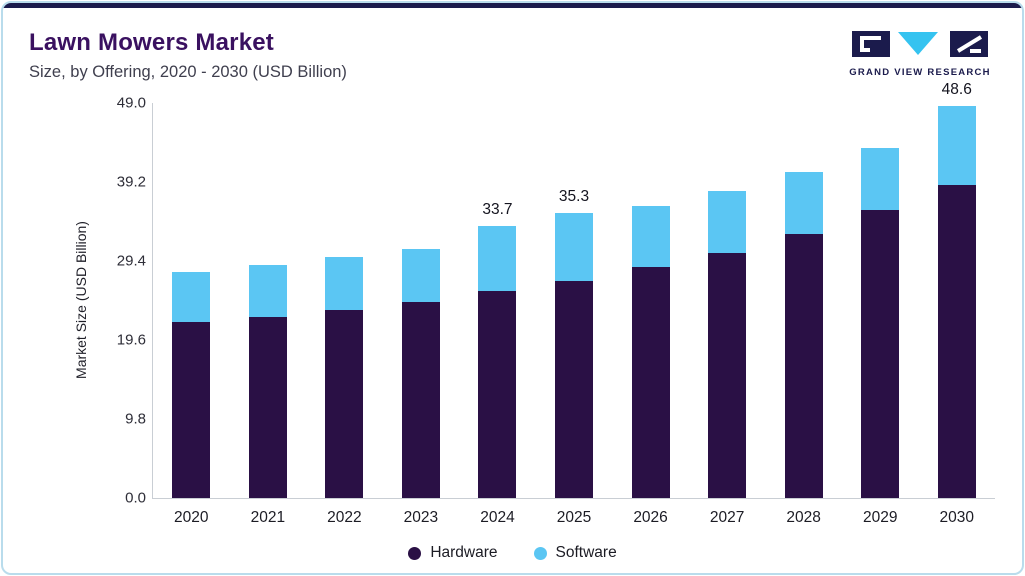 The width and height of the screenshot is (1025, 576). I want to click on bar-group-2021: 2021, so click(268, 314).